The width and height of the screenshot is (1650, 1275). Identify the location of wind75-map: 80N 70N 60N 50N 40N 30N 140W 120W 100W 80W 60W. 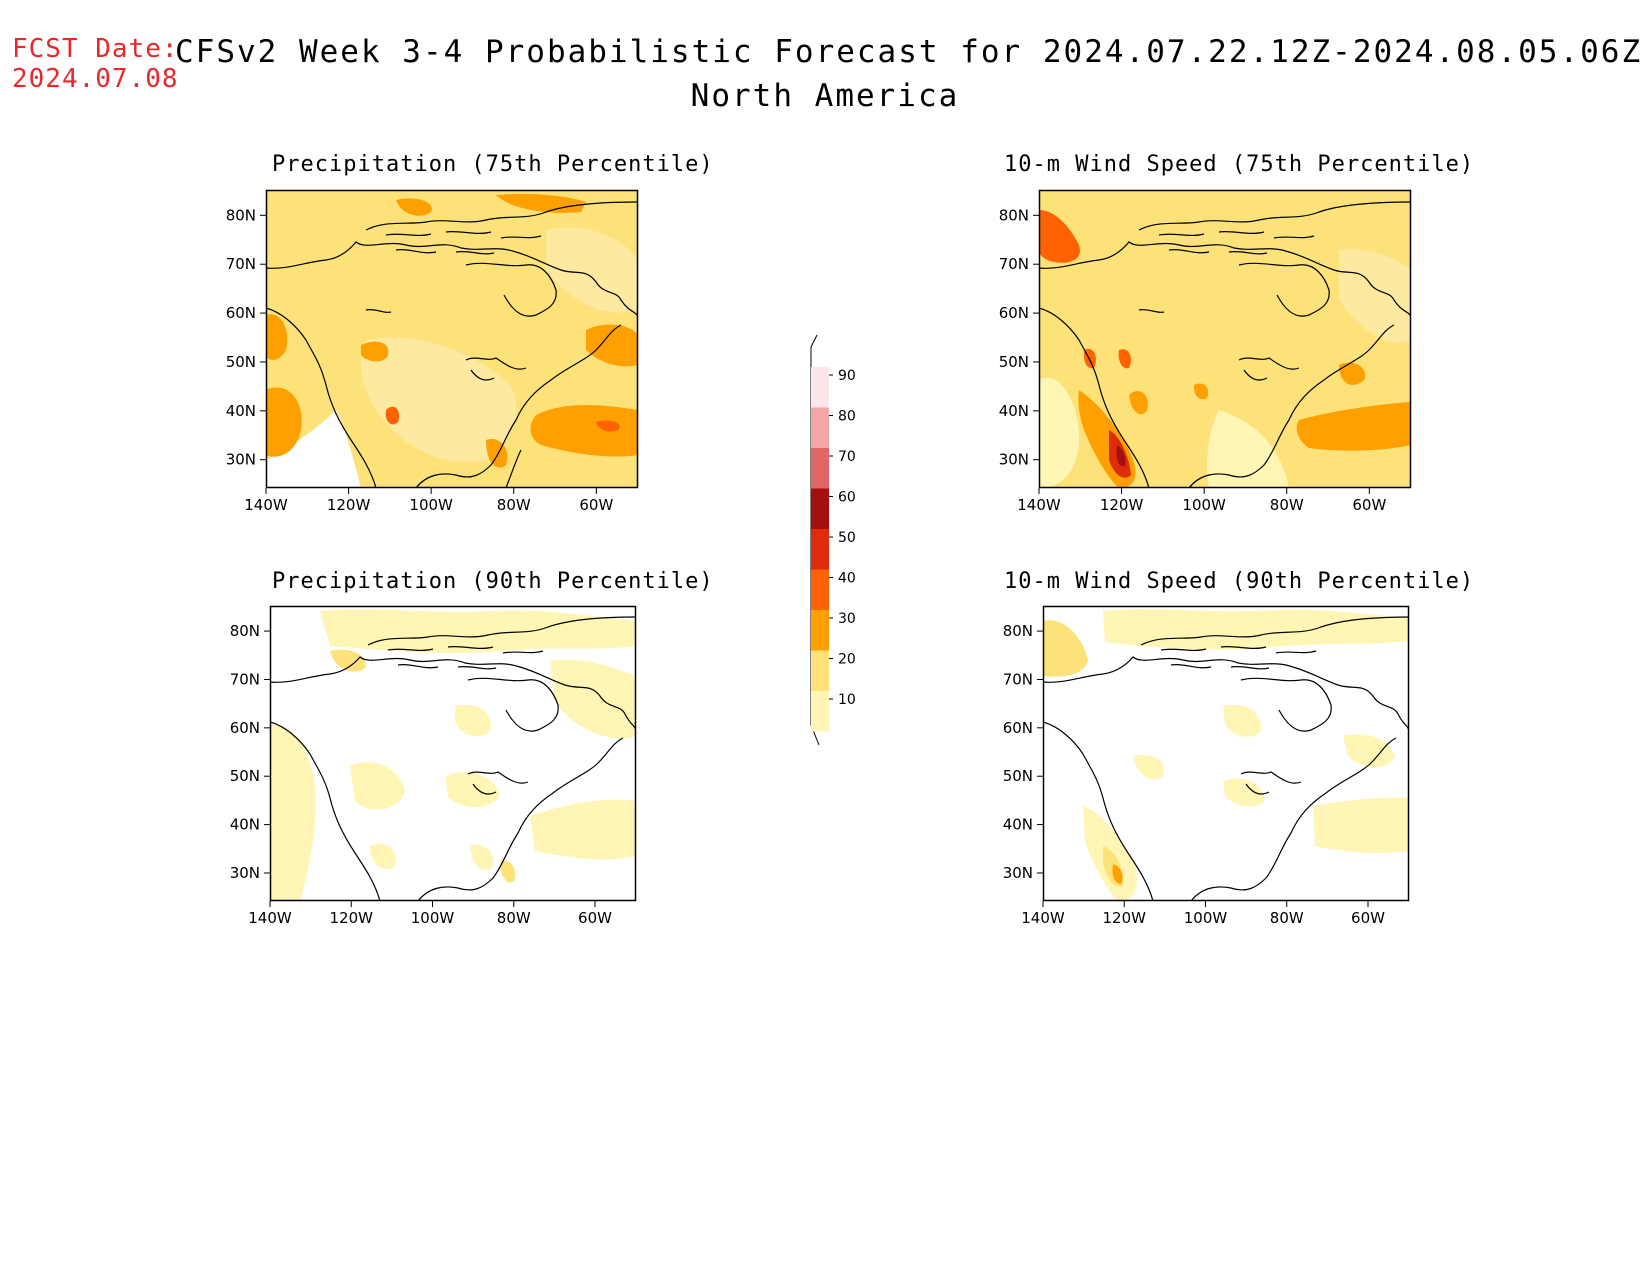
(1205, 351).